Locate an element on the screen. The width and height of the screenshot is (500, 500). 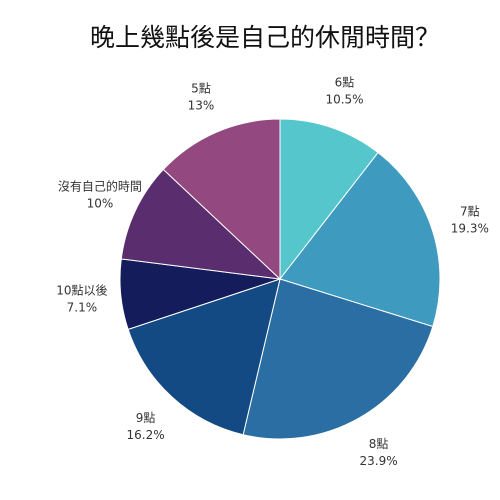
slice-value-1: 10.5% is located at coordinates (344, 100).